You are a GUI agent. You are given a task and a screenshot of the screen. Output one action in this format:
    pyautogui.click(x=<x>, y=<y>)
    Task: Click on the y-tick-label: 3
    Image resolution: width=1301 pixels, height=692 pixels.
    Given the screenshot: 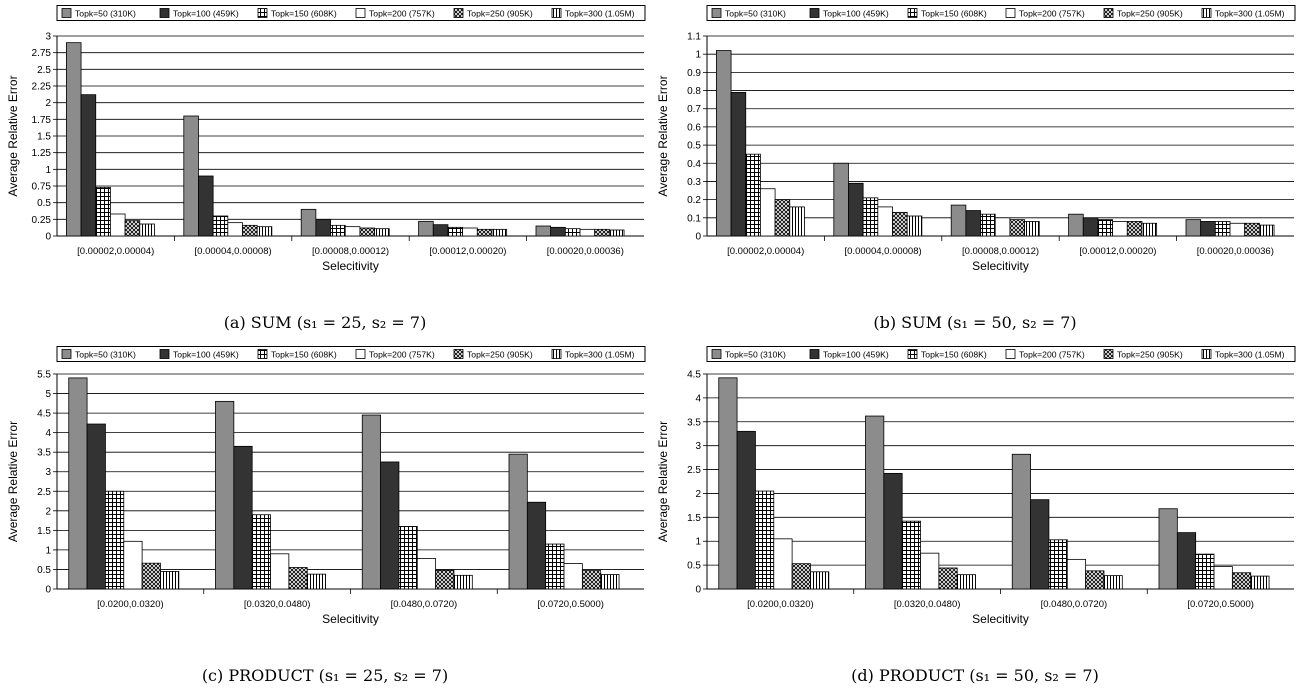 What is the action you would take?
    pyautogui.click(x=48, y=472)
    